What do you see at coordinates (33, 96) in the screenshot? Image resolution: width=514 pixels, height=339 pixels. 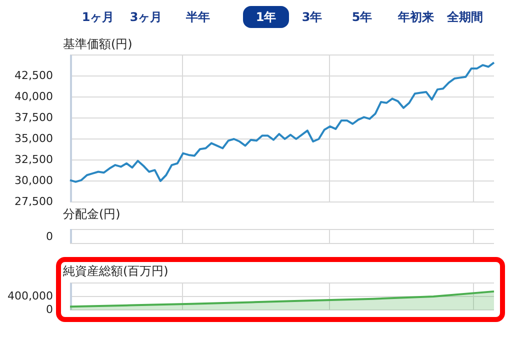 I see `y-tick-label: 40,000` at bounding box center [33, 96].